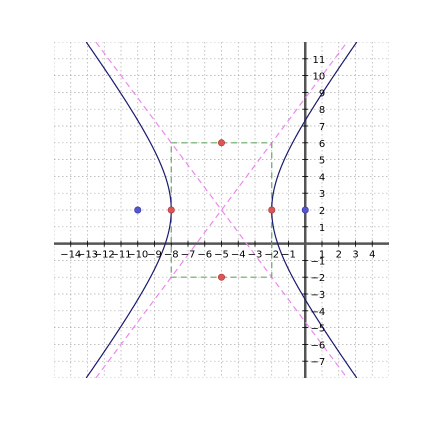 This screenshot has height=432, width=432. Describe the element at coordinates (322, 177) in the screenshot. I see `y-tick-label: 4` at that location.